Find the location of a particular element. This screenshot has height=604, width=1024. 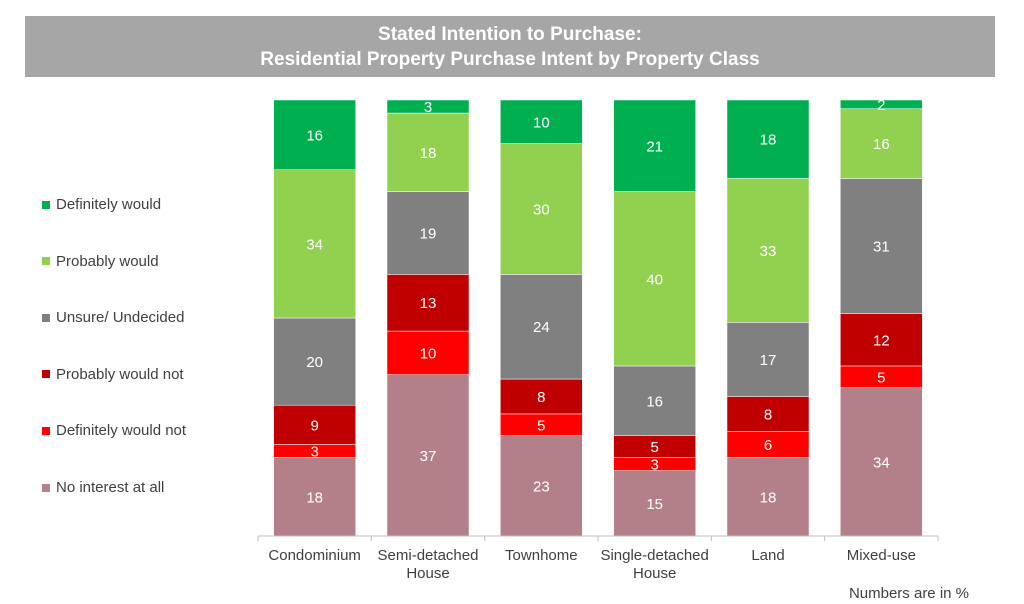

bar-segment-townhome-probably-would-not is located at coordinates (541, 396).